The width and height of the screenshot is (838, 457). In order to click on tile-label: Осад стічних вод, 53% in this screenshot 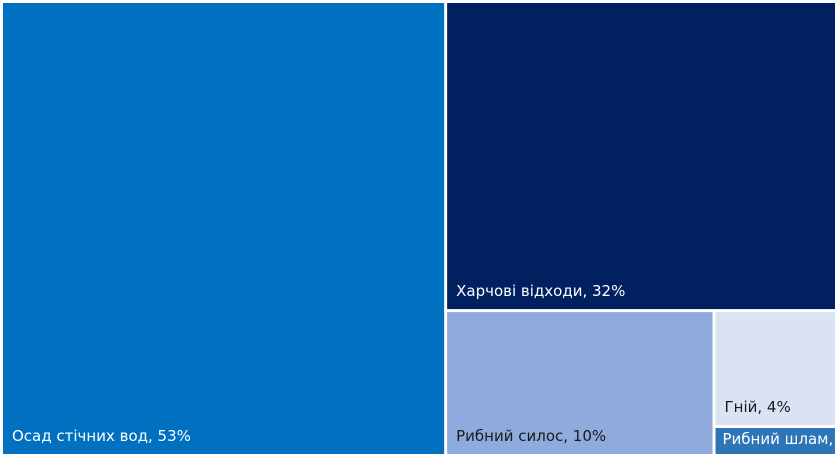, I will do `click(101, 436)`.